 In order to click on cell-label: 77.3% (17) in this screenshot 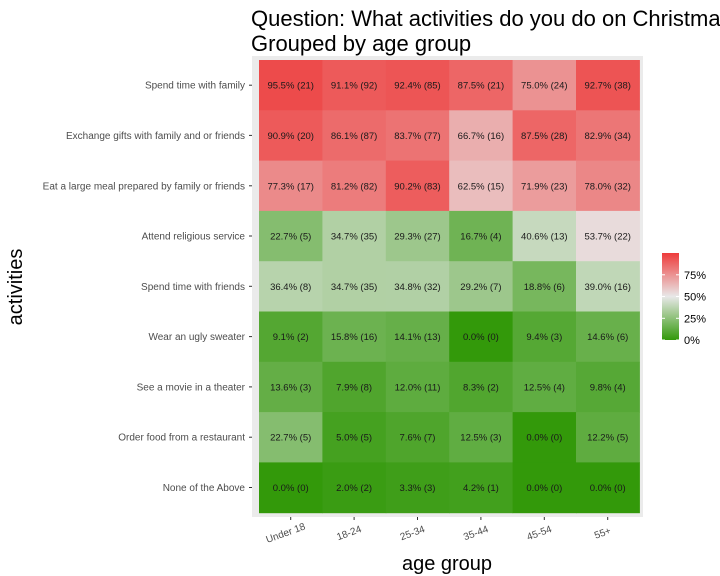, I will do `click(290, 186)`.